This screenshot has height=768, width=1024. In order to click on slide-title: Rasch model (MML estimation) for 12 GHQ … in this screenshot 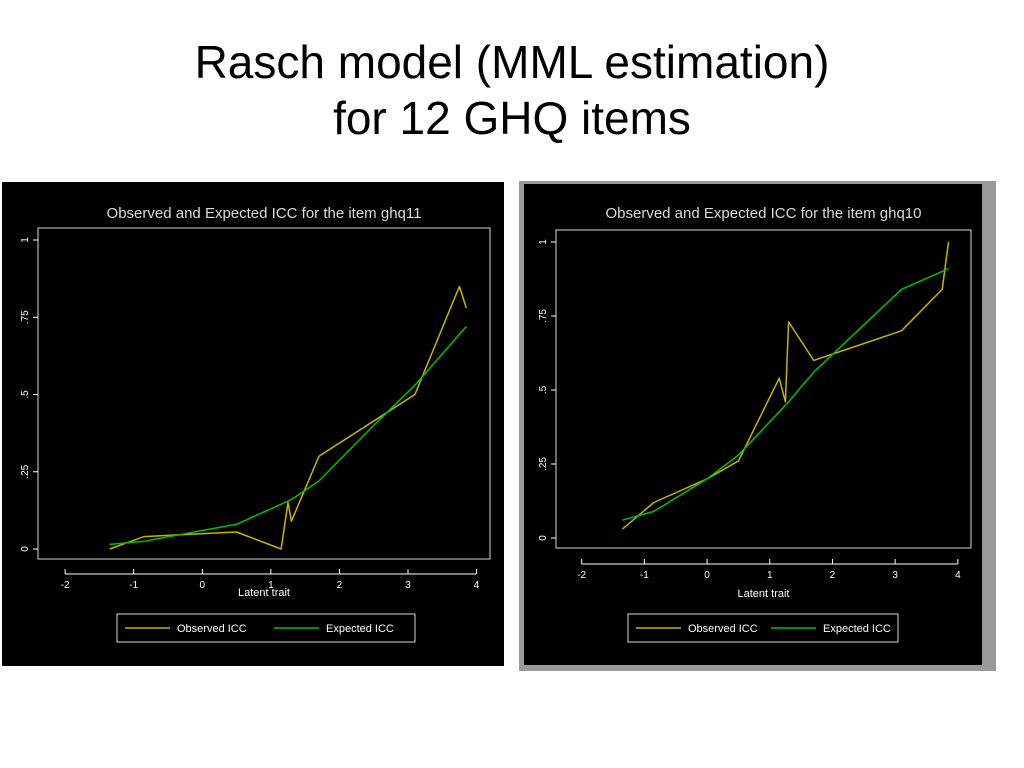, I will do `click(512, 90)`.